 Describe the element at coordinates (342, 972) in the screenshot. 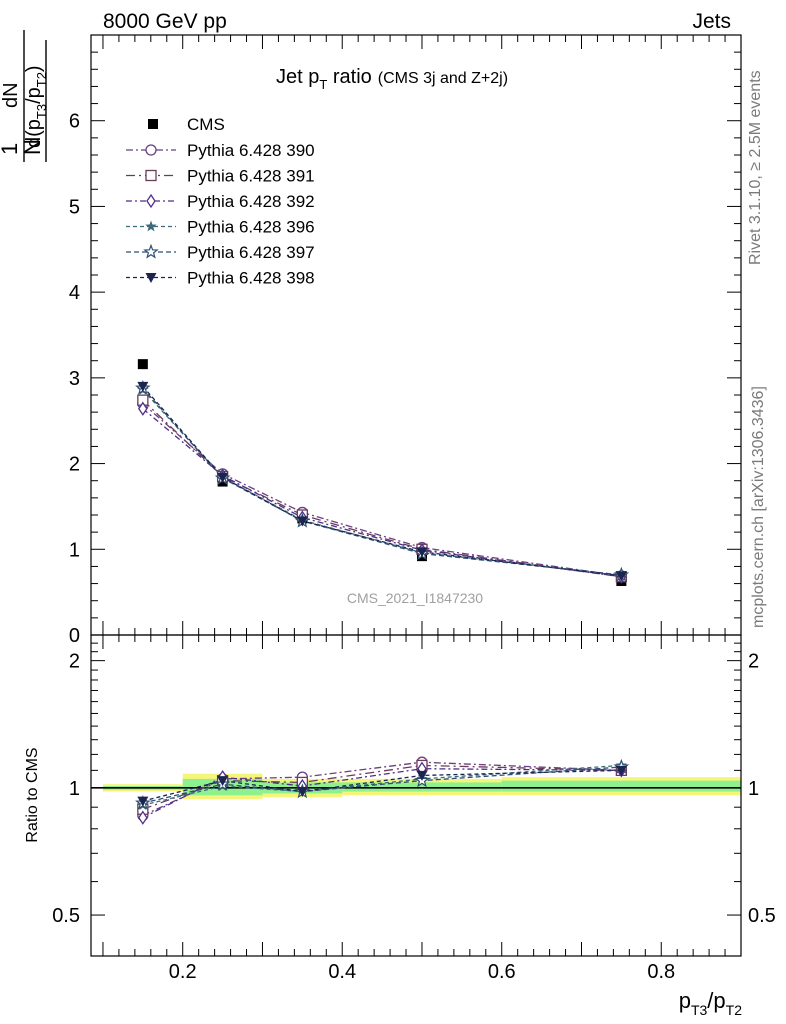

I see `x-tick-label: 0.4` at that location.